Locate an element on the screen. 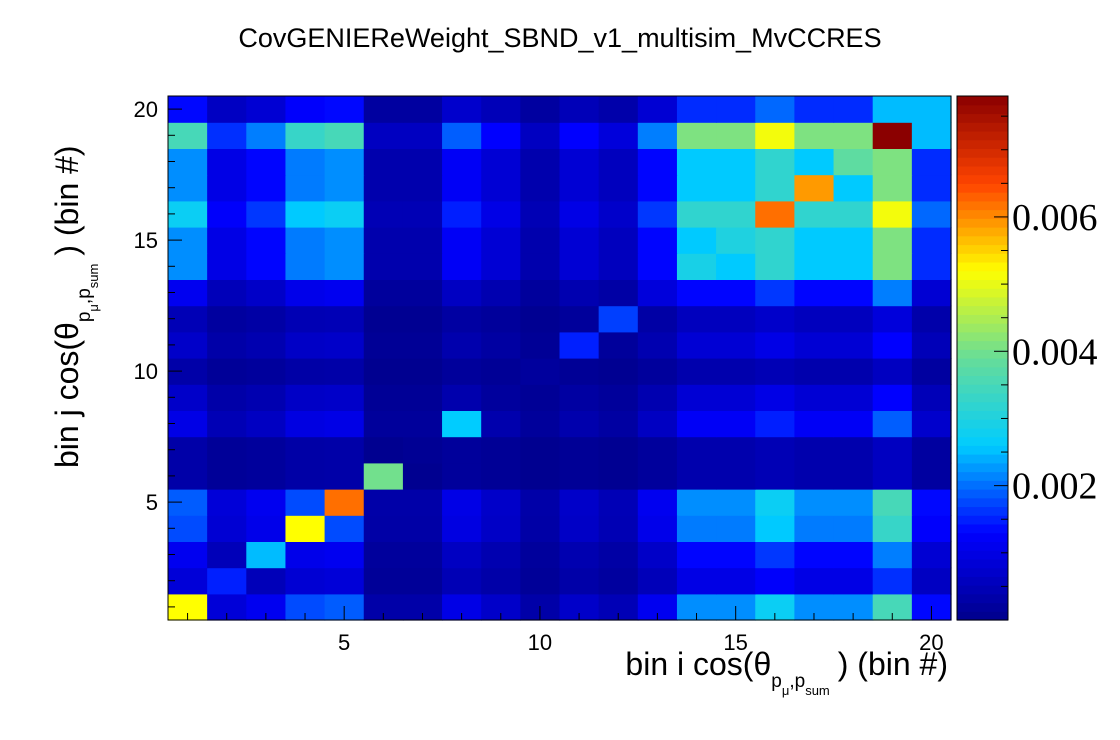  x-tick-label: 5 is located at coordinates (344, 642).